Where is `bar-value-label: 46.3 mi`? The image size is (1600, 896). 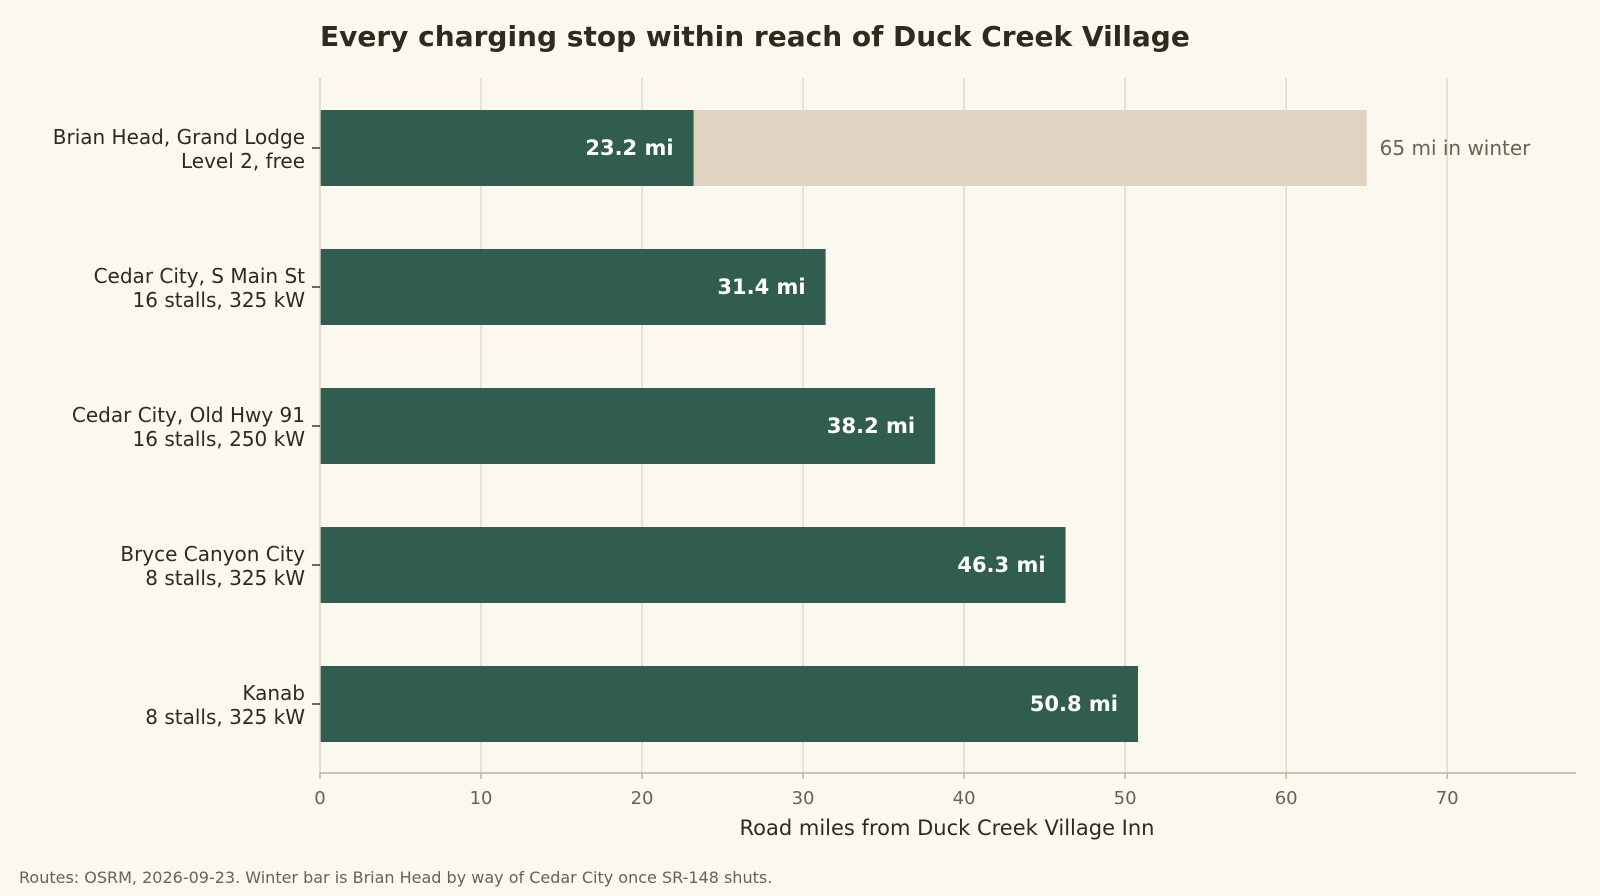
bar-value-label: 46.3 mi is located at coordinates (1001, 565).